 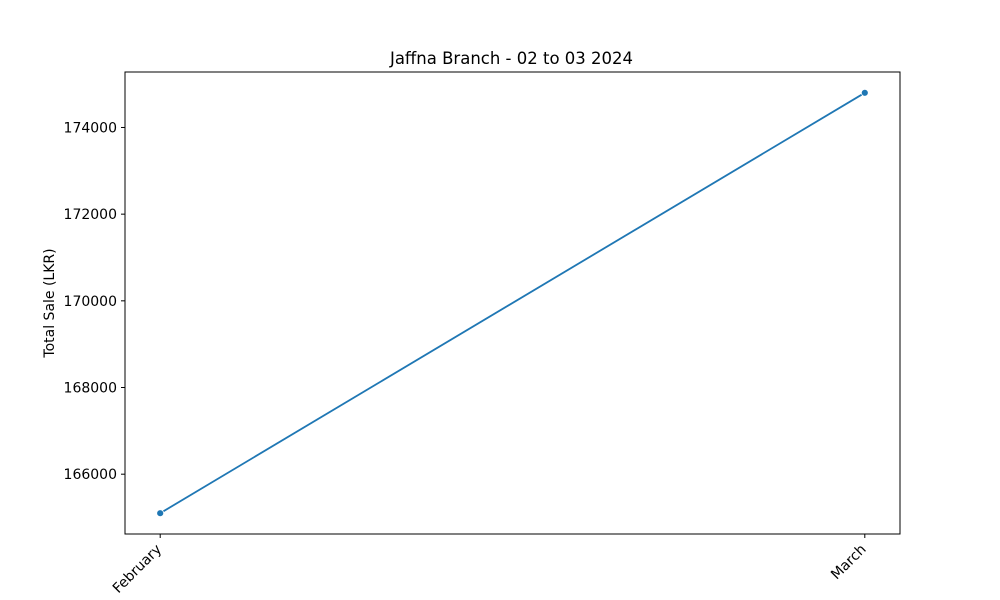 What do you see at coordinates (90, 389) in the screenshot?
I see `y-tick-label: 168000` at bounding box center [90, 389].